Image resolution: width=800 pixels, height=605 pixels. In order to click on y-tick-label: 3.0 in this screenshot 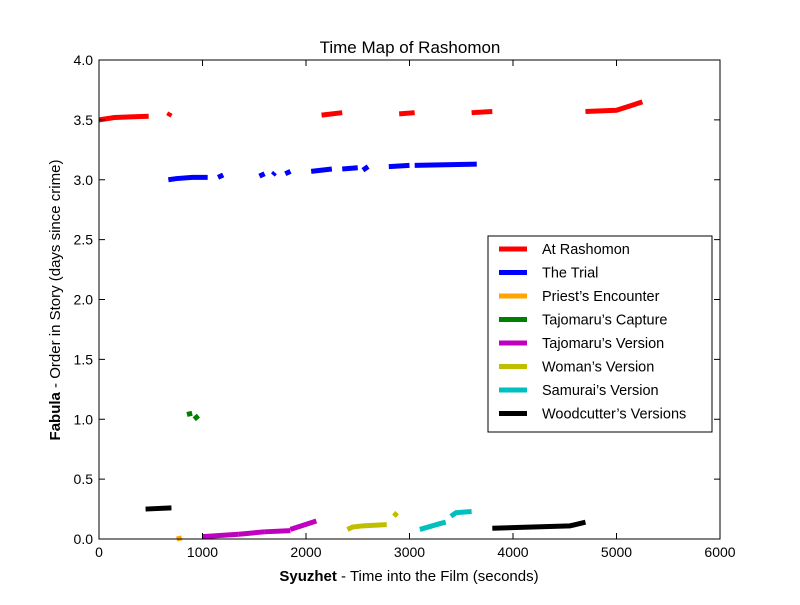, I will do `click(84, 180)`.